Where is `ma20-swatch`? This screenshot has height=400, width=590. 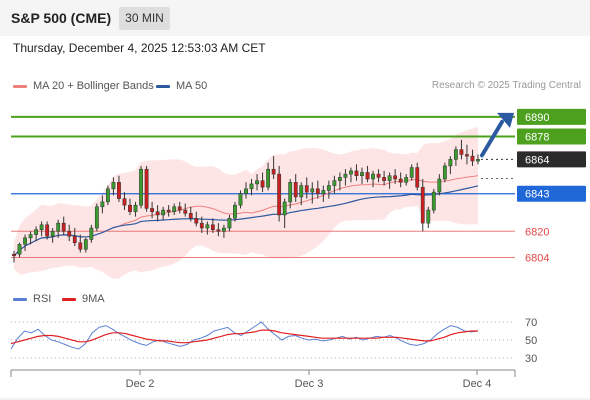 ma20-swatch is located at coordinates (20, 86).